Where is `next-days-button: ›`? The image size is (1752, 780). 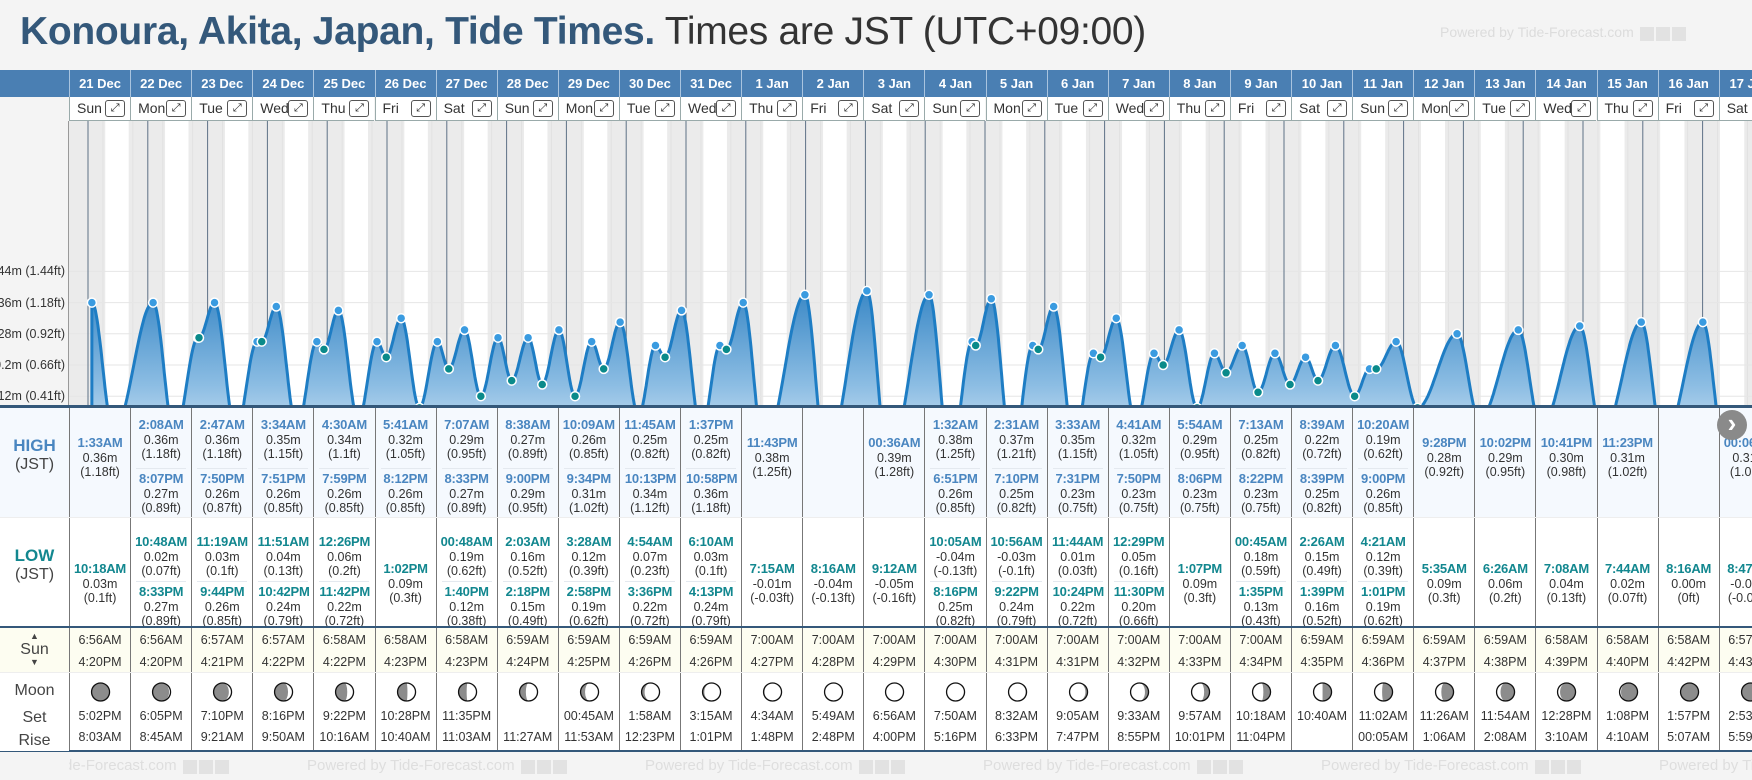 next-days-button: › is located at coordinates (1732, 425).